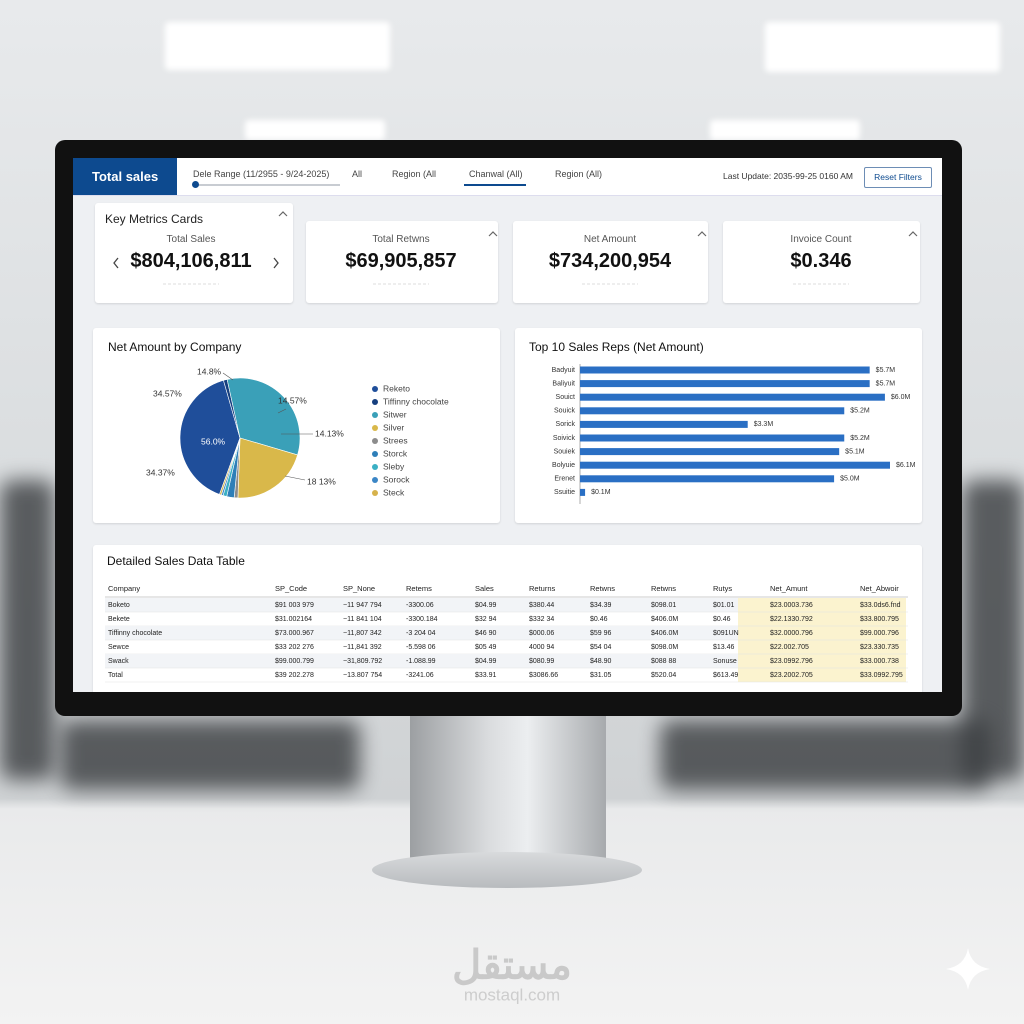  What do you see at coordinates (601, 633) in the screenshot?
I see `table-cell: $59 96` at bounding box center [601, 633].